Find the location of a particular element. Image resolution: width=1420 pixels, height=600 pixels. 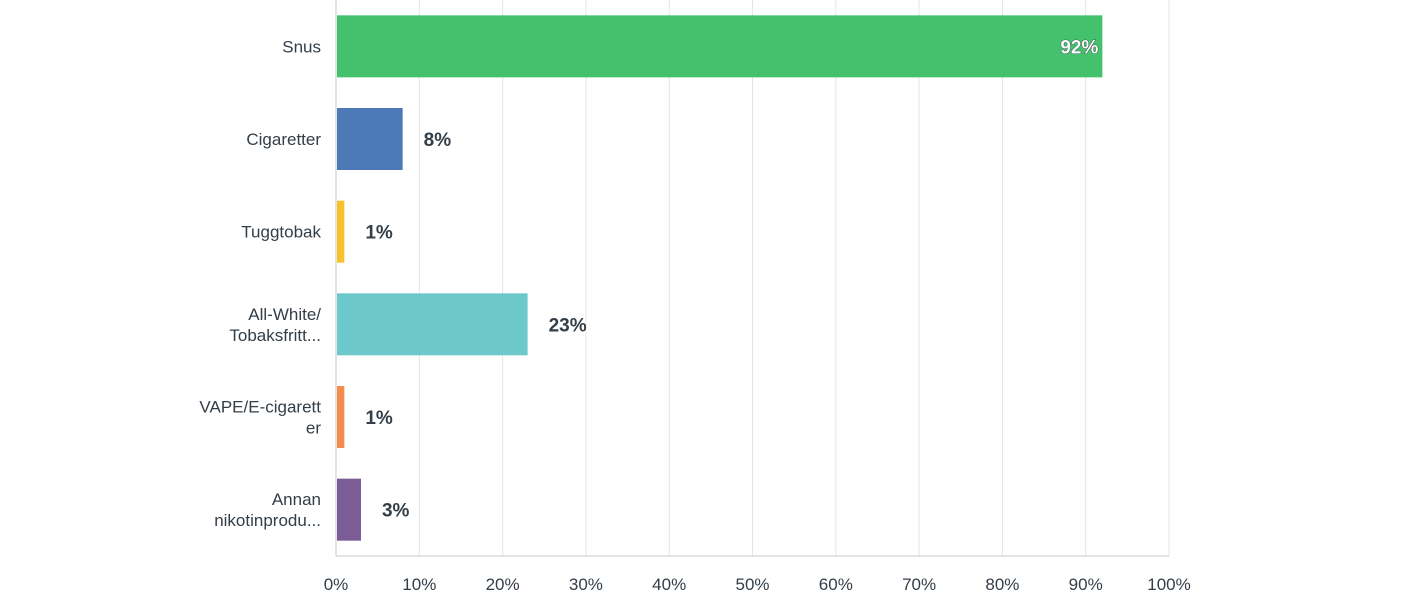

x-tick-label: 100% is located at coordinates (1168, 584).